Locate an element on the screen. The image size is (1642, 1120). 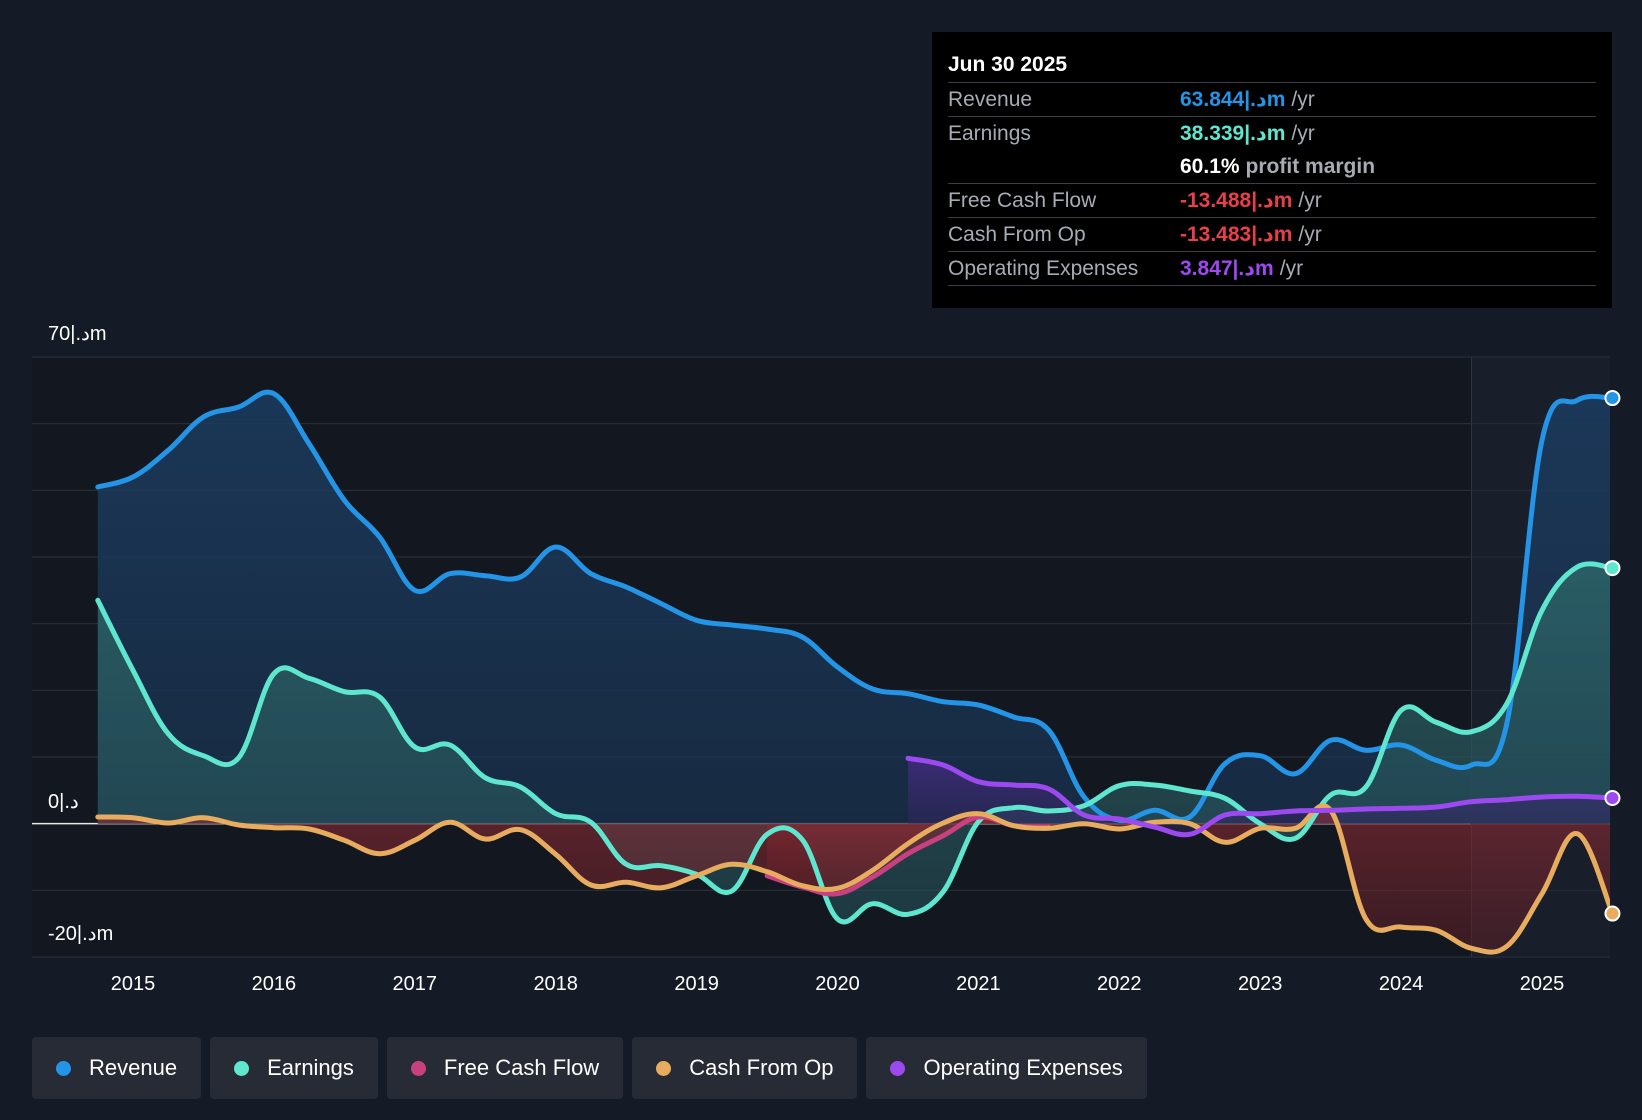
x-tick-label: 2024 is located at coordinates (1401, 984).